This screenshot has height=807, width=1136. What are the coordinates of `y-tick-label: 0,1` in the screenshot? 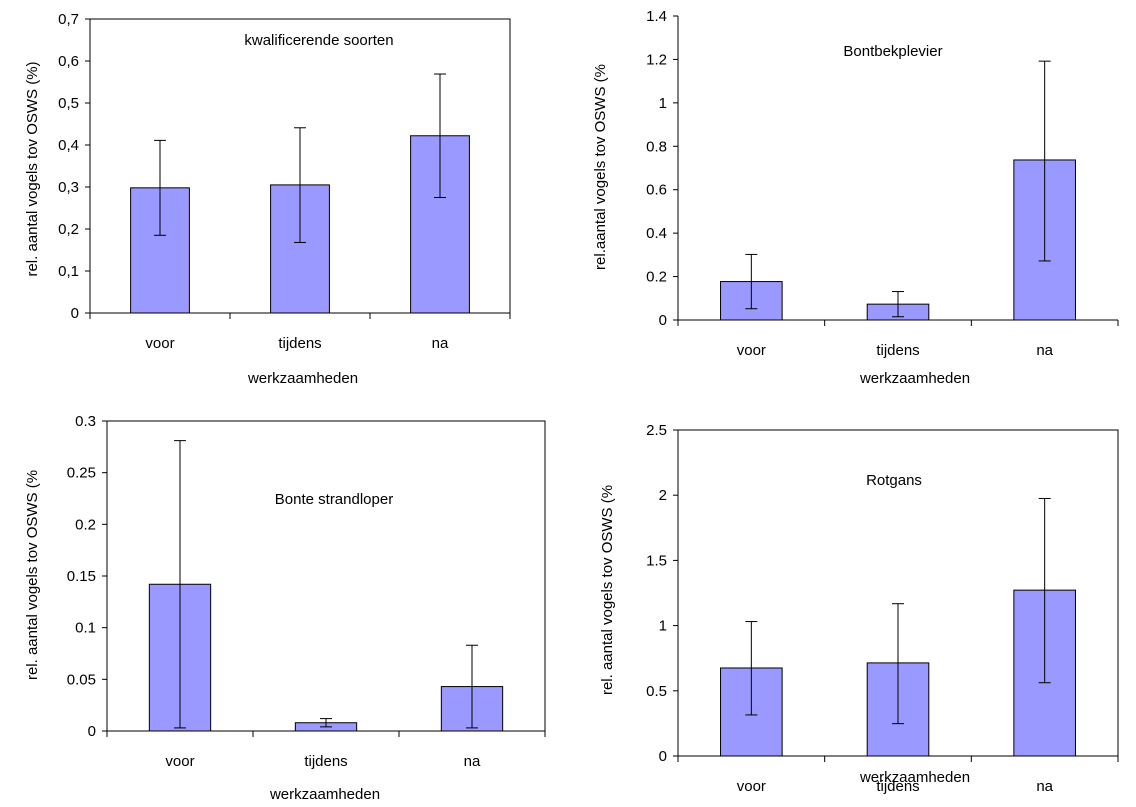 It's located at (68, 271).